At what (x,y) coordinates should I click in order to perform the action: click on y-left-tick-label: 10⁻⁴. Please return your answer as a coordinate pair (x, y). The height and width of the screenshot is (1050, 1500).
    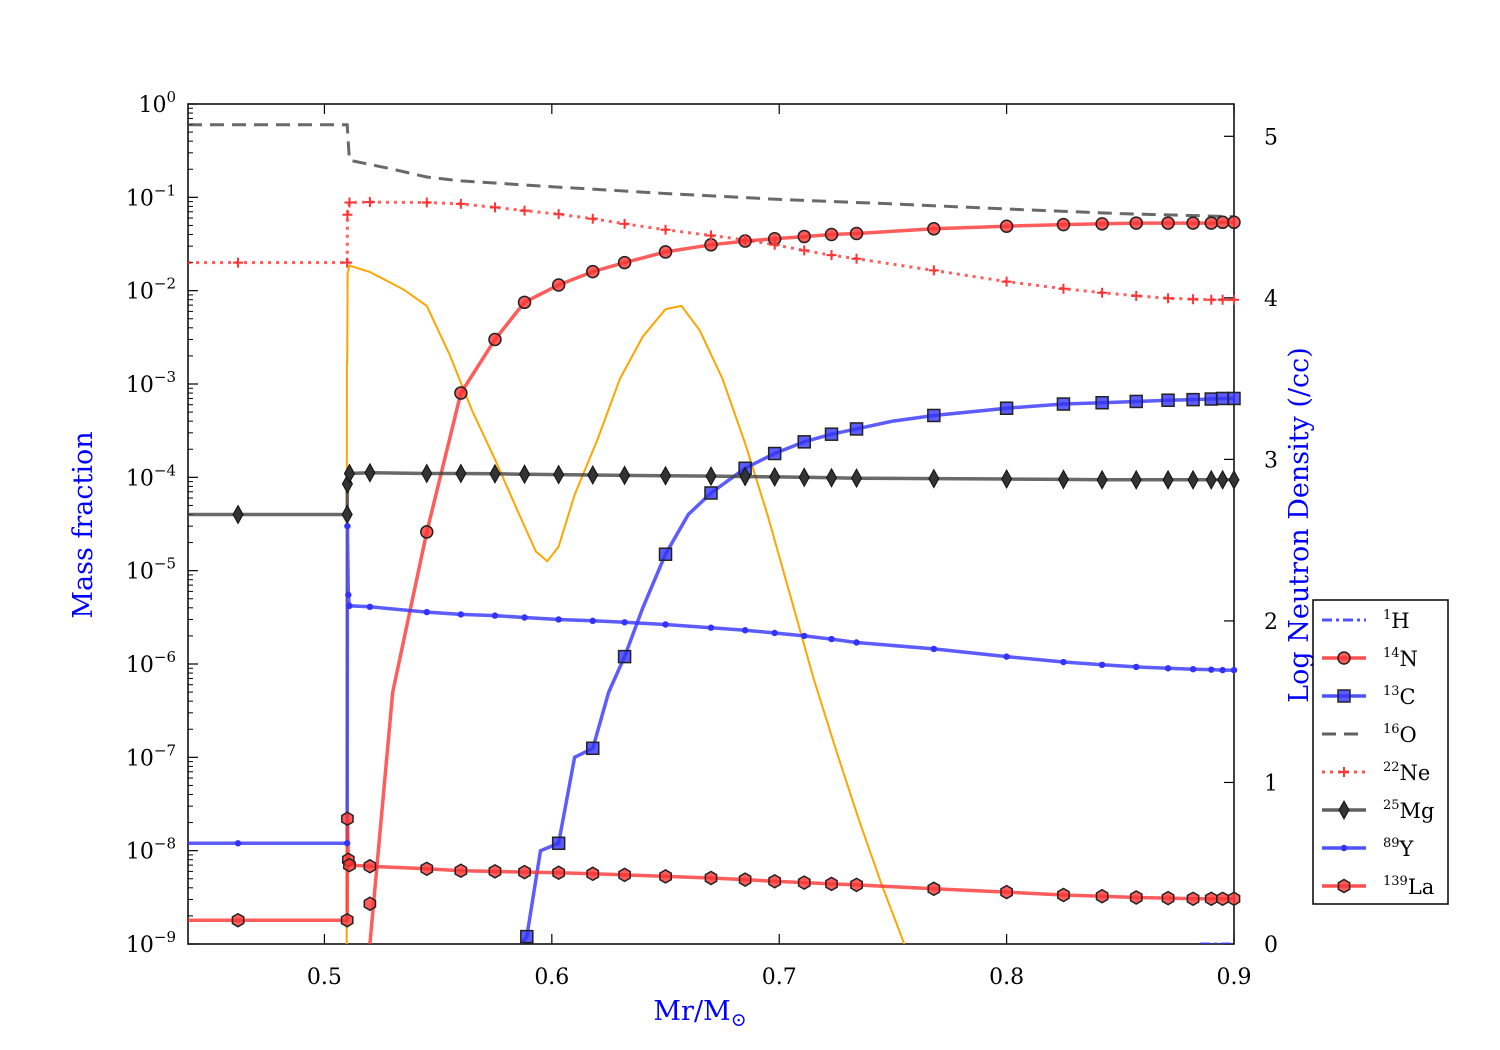
    Looking at the image, I should click on (151, 476).